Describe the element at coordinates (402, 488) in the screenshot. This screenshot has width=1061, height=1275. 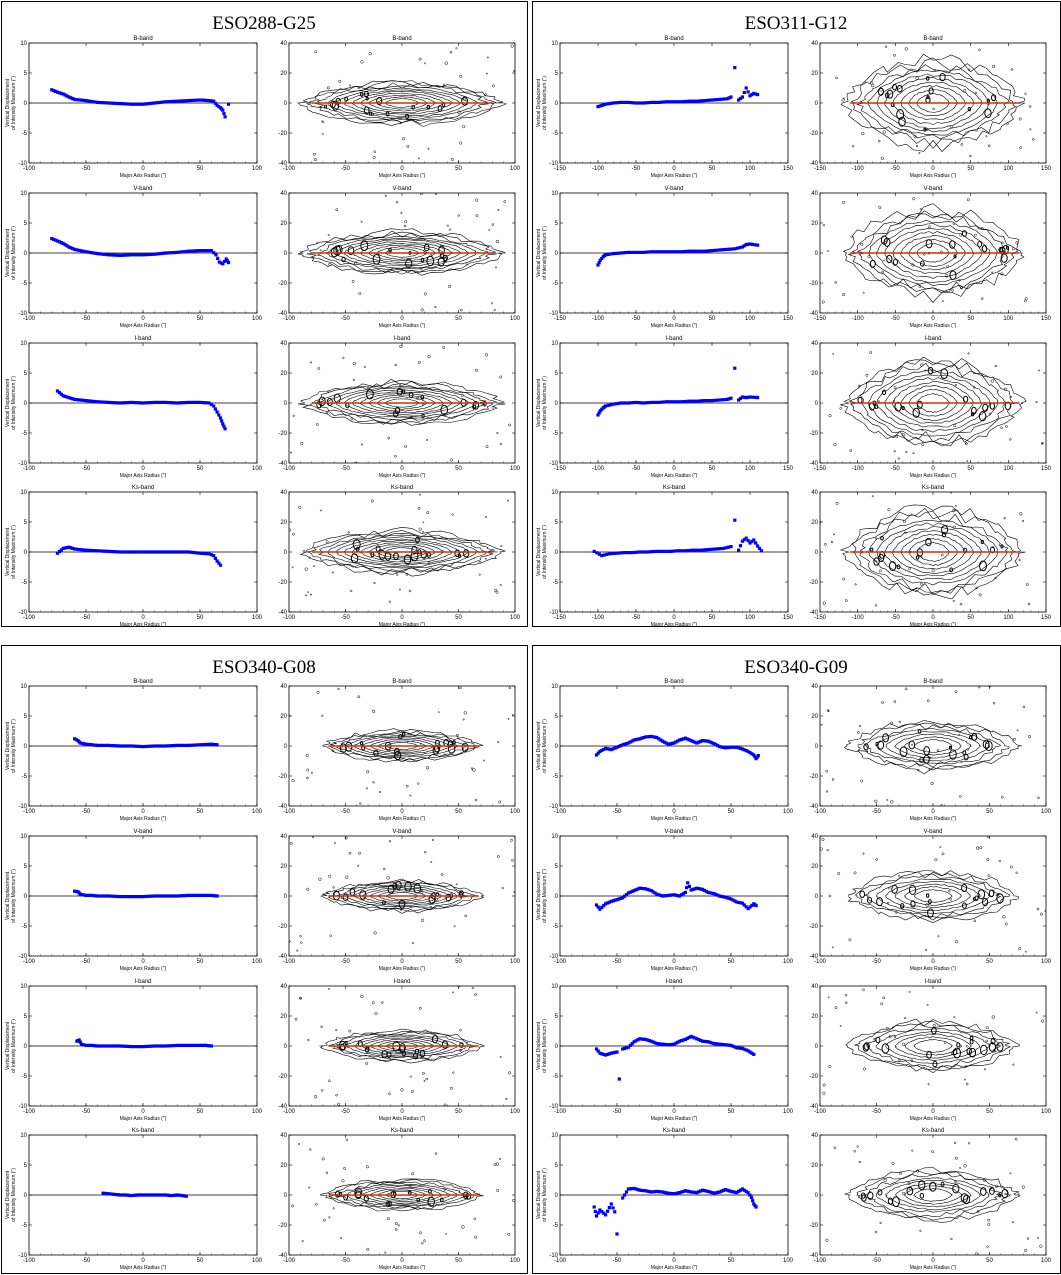
I see `band-title: Ks-band` at that location.